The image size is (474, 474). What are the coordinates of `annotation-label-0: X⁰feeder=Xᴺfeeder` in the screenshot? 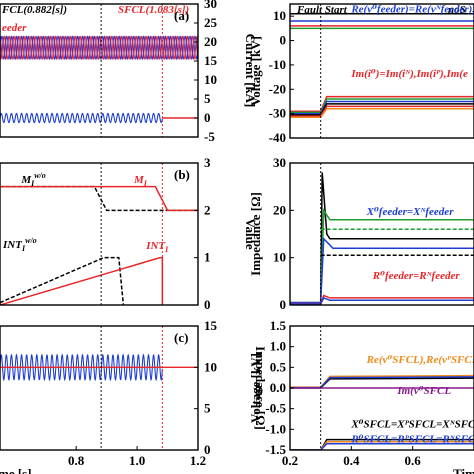 It's located at (410, 212).